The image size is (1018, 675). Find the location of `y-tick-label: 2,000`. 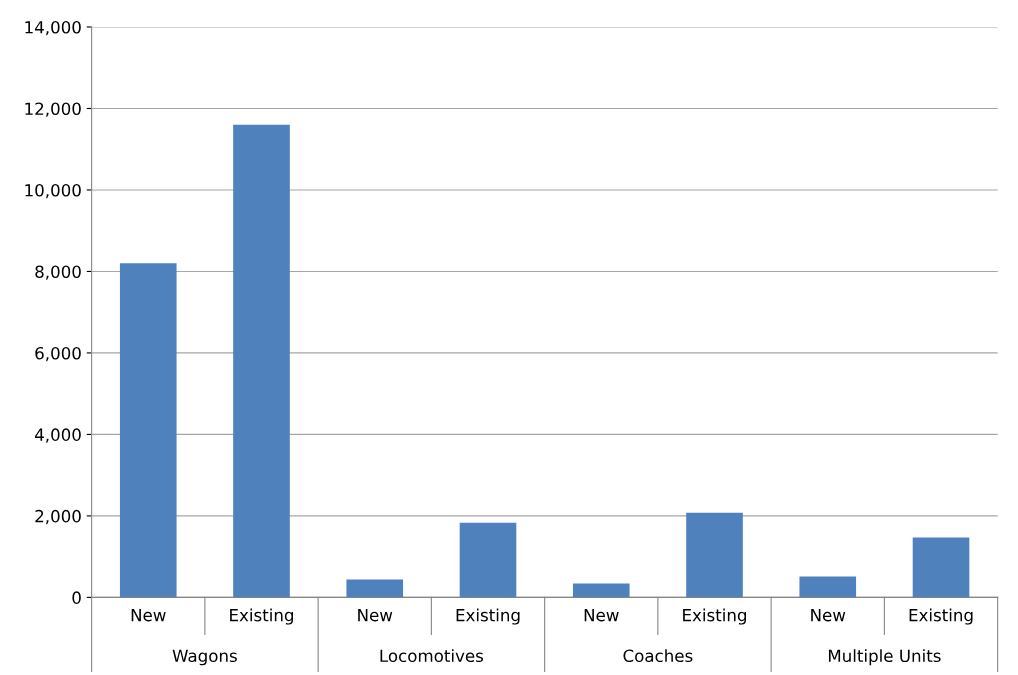

y-tick-label: 2,000 is located at coordinates (58, 517).